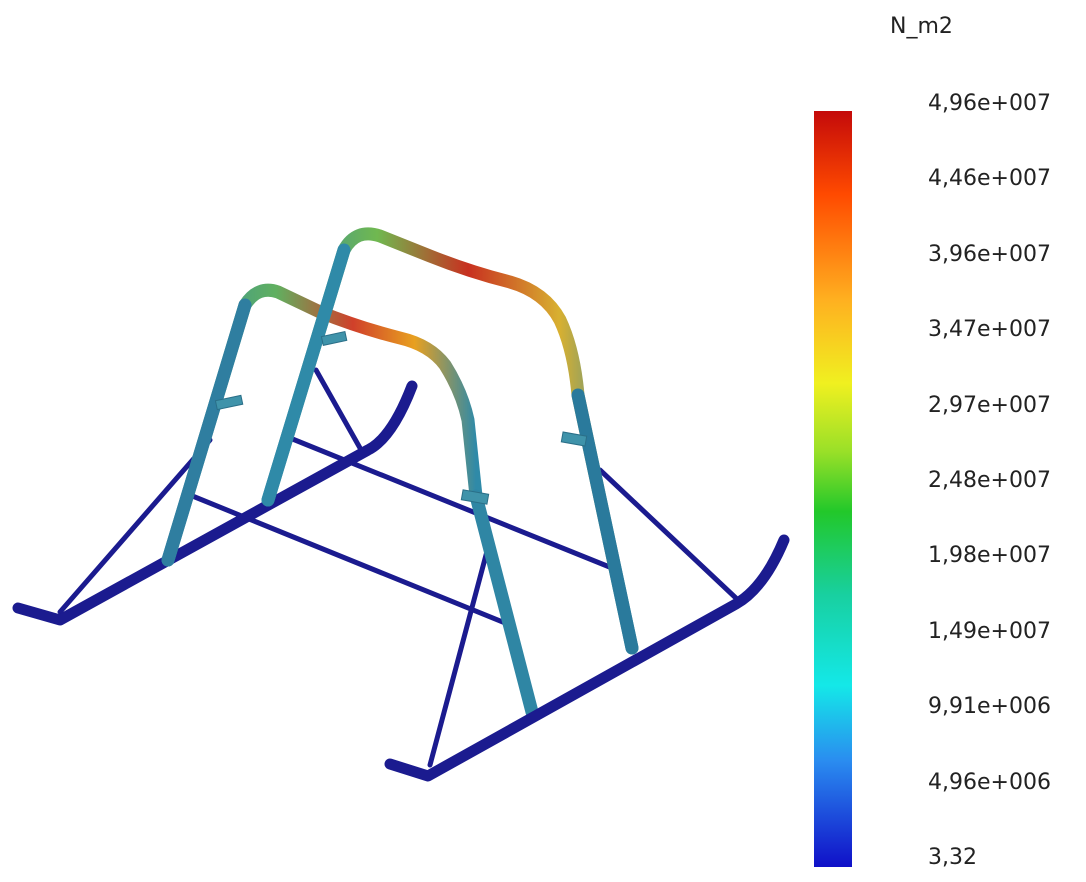  What do you see at coordinates (833, 489) in the screenshot?
I see `stress-colorbar` at bounding box center [833, 489].